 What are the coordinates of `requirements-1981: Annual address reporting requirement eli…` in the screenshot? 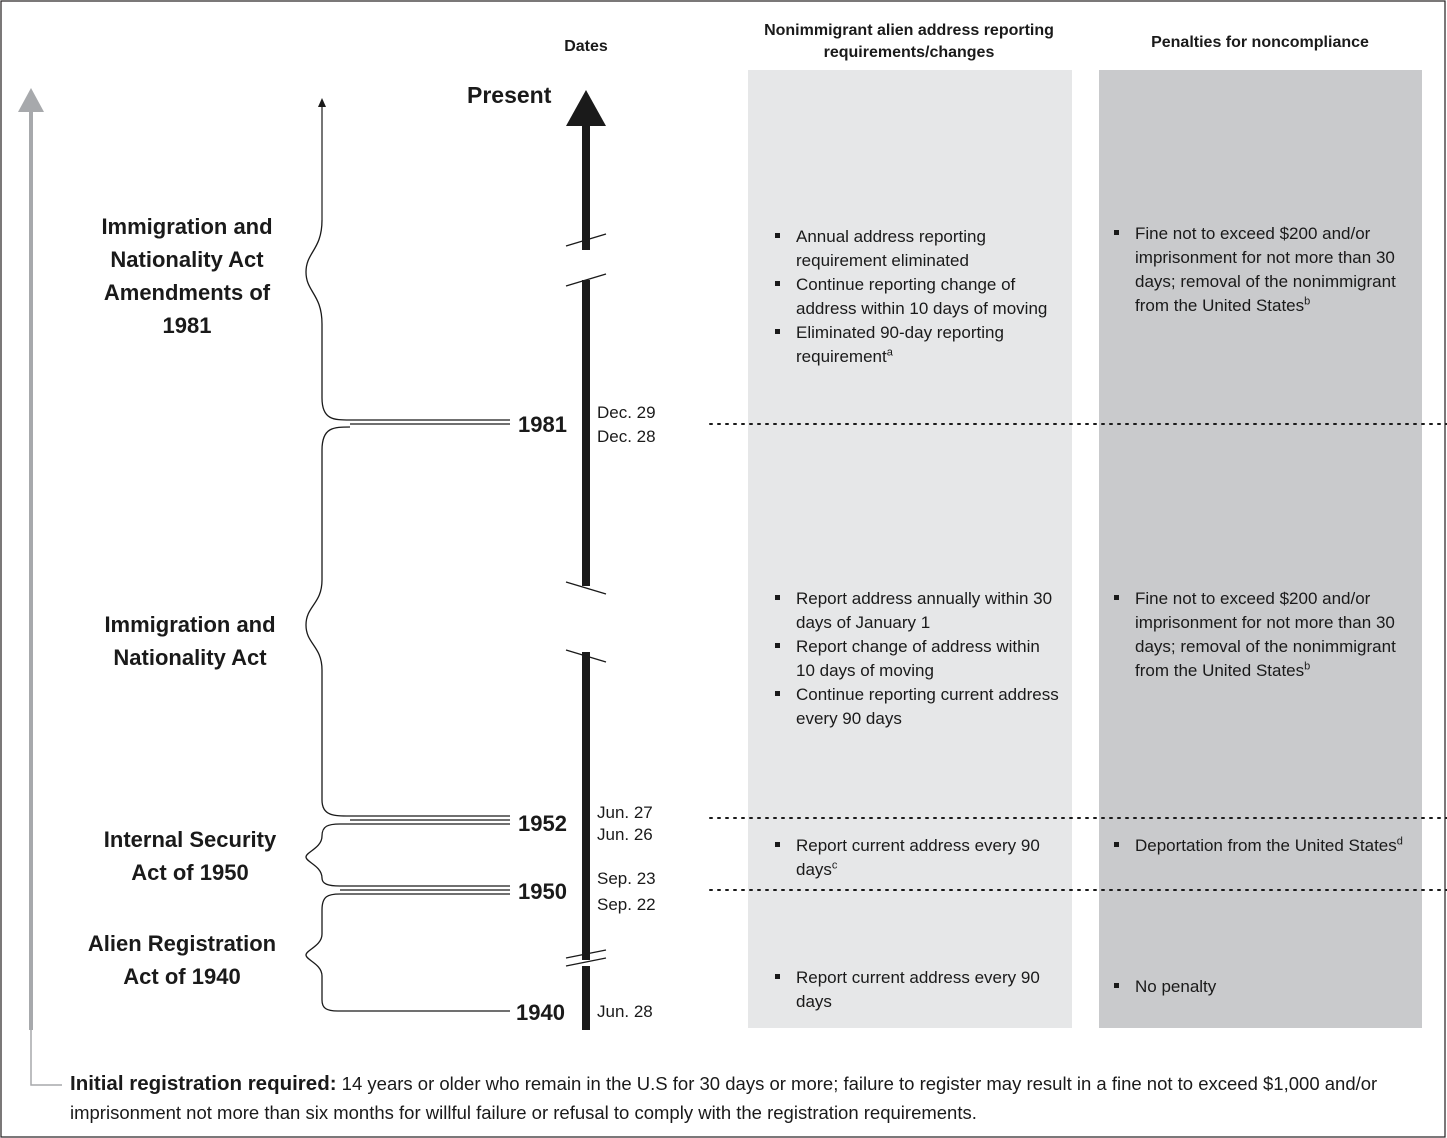 It's located at (918, 297).